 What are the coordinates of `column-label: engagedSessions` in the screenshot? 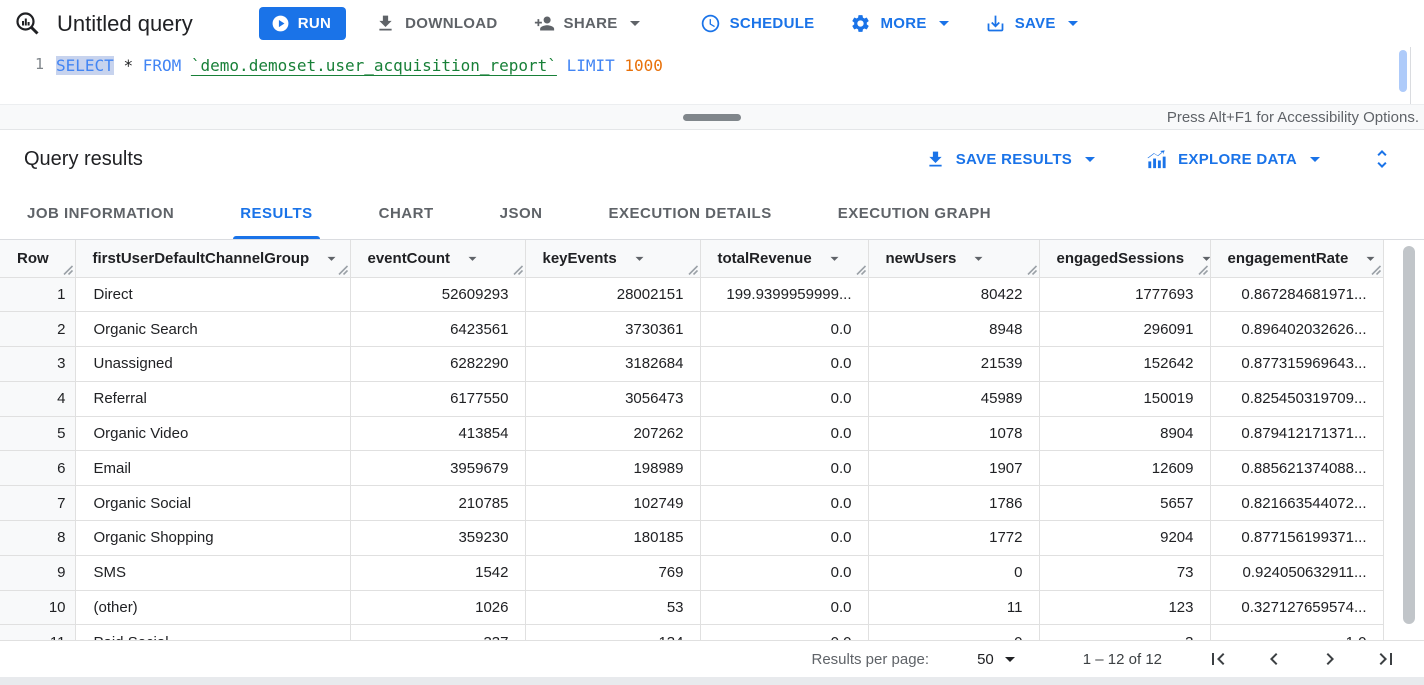 It's located at (1120, 258).